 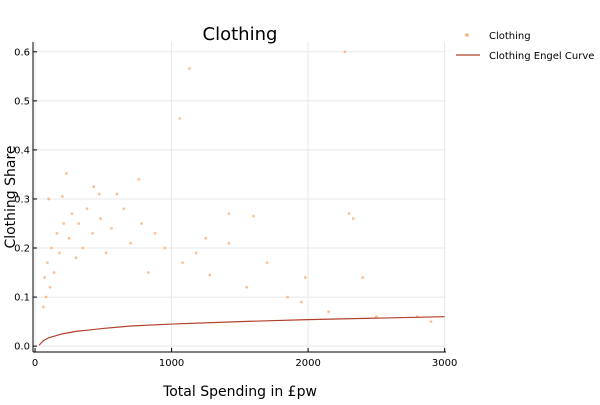 I want to click on chart-title: Clothing, so click(x=240, y=34).